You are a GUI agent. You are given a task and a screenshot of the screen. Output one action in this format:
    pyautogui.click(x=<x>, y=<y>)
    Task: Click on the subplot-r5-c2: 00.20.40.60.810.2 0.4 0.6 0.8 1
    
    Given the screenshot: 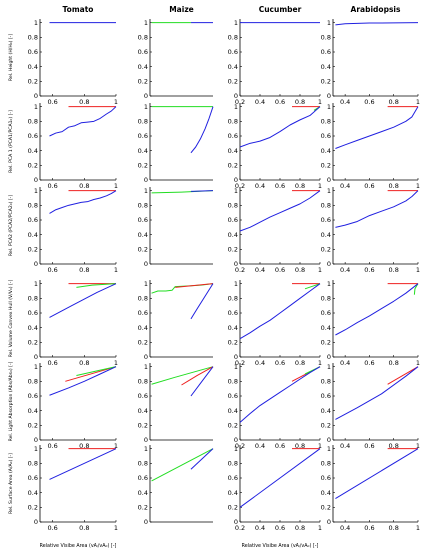 What is the action you would take?
    pyautogui.click(x=275, y=488)
    